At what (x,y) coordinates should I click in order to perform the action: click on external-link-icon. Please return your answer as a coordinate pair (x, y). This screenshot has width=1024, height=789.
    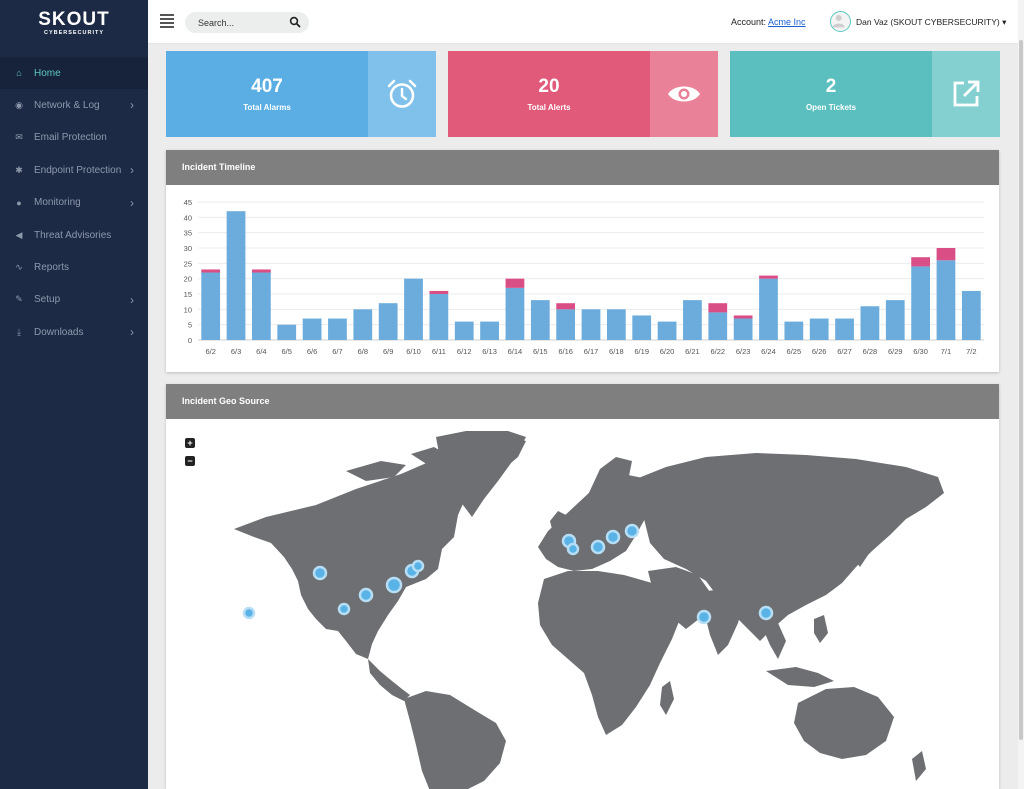
    Looking at the image, I should click on (966, 93).